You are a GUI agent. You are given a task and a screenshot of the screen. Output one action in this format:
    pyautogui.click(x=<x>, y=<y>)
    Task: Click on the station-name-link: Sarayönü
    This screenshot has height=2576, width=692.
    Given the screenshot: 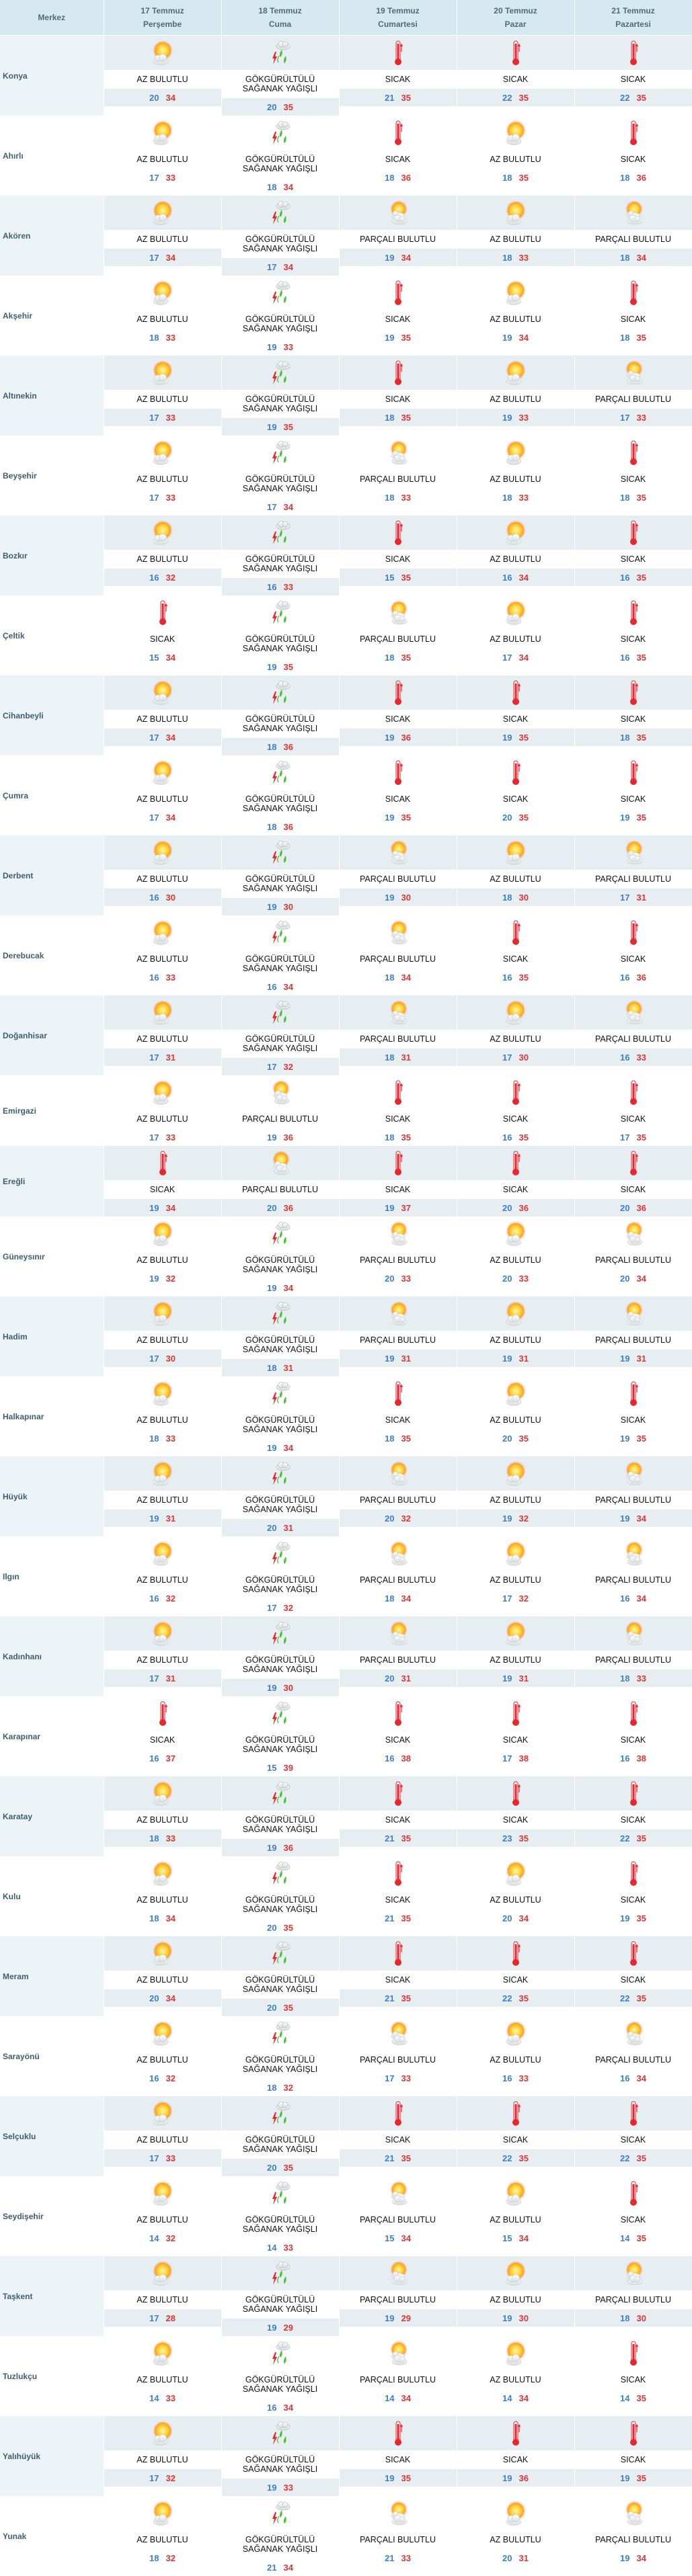 What is the action you would take?
    pyautogui.click(x=52, y=2056)
    